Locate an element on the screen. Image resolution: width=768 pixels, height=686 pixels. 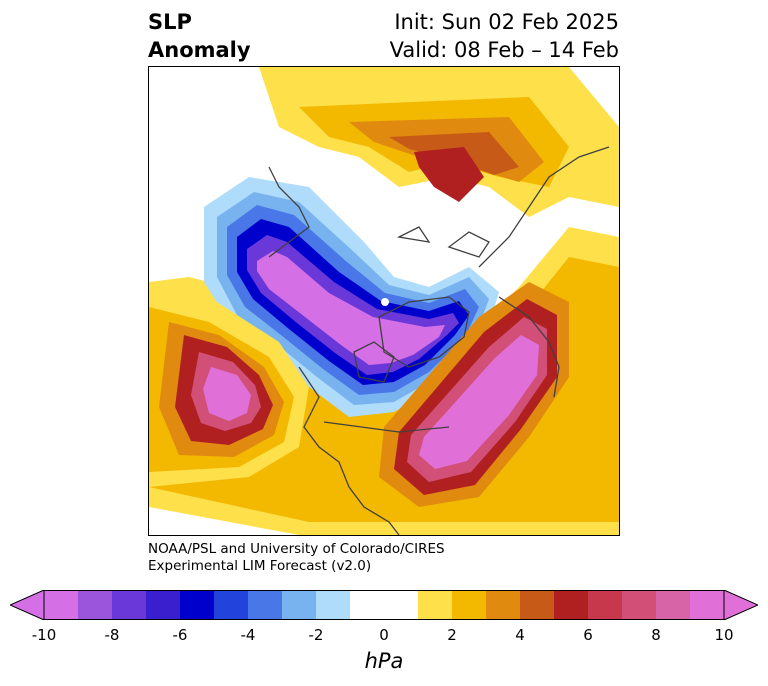
colorbar-tick-label: -6 is located at coordinates (180, 635).